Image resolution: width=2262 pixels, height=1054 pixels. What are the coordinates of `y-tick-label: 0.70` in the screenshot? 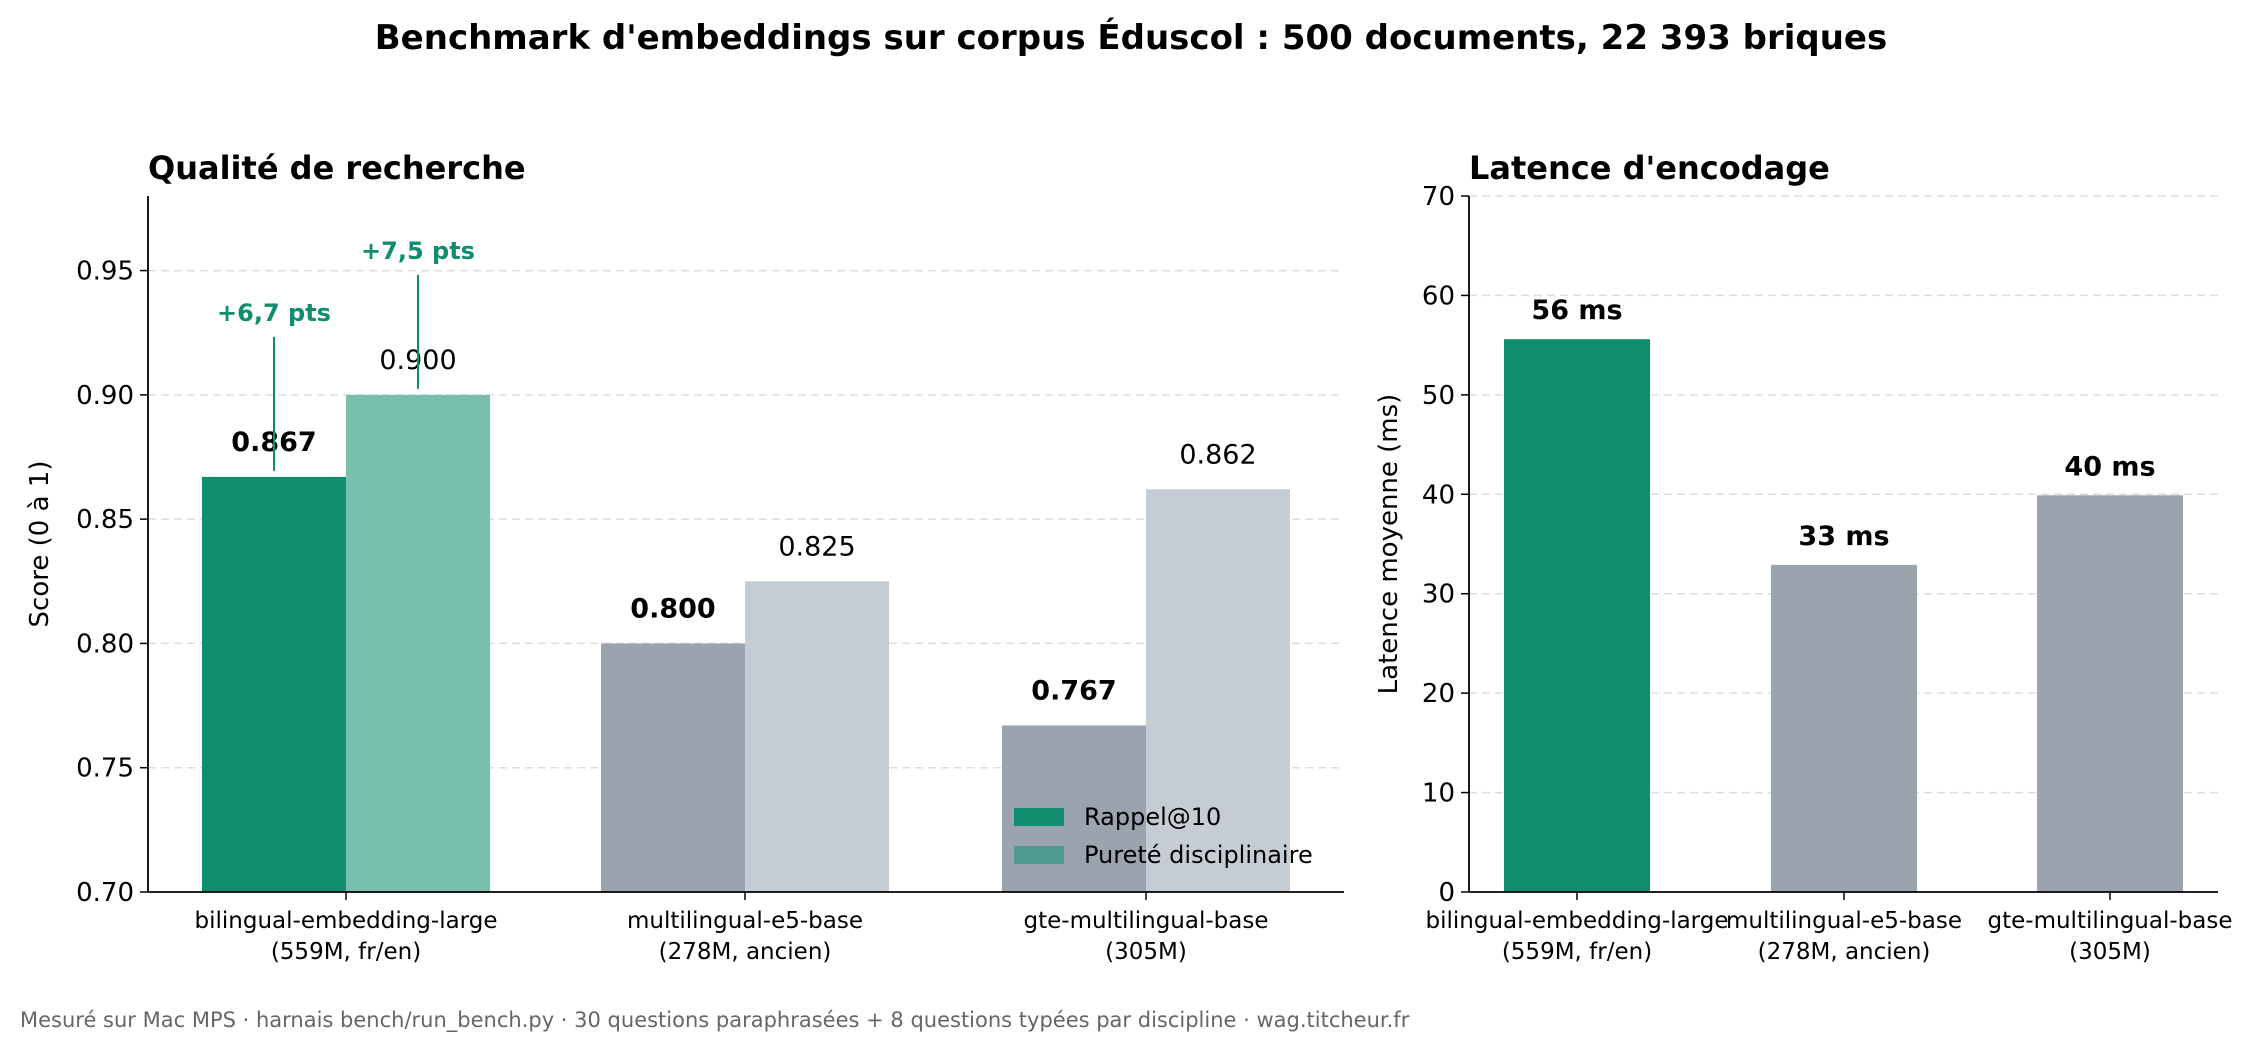 It's located at (105, 893).